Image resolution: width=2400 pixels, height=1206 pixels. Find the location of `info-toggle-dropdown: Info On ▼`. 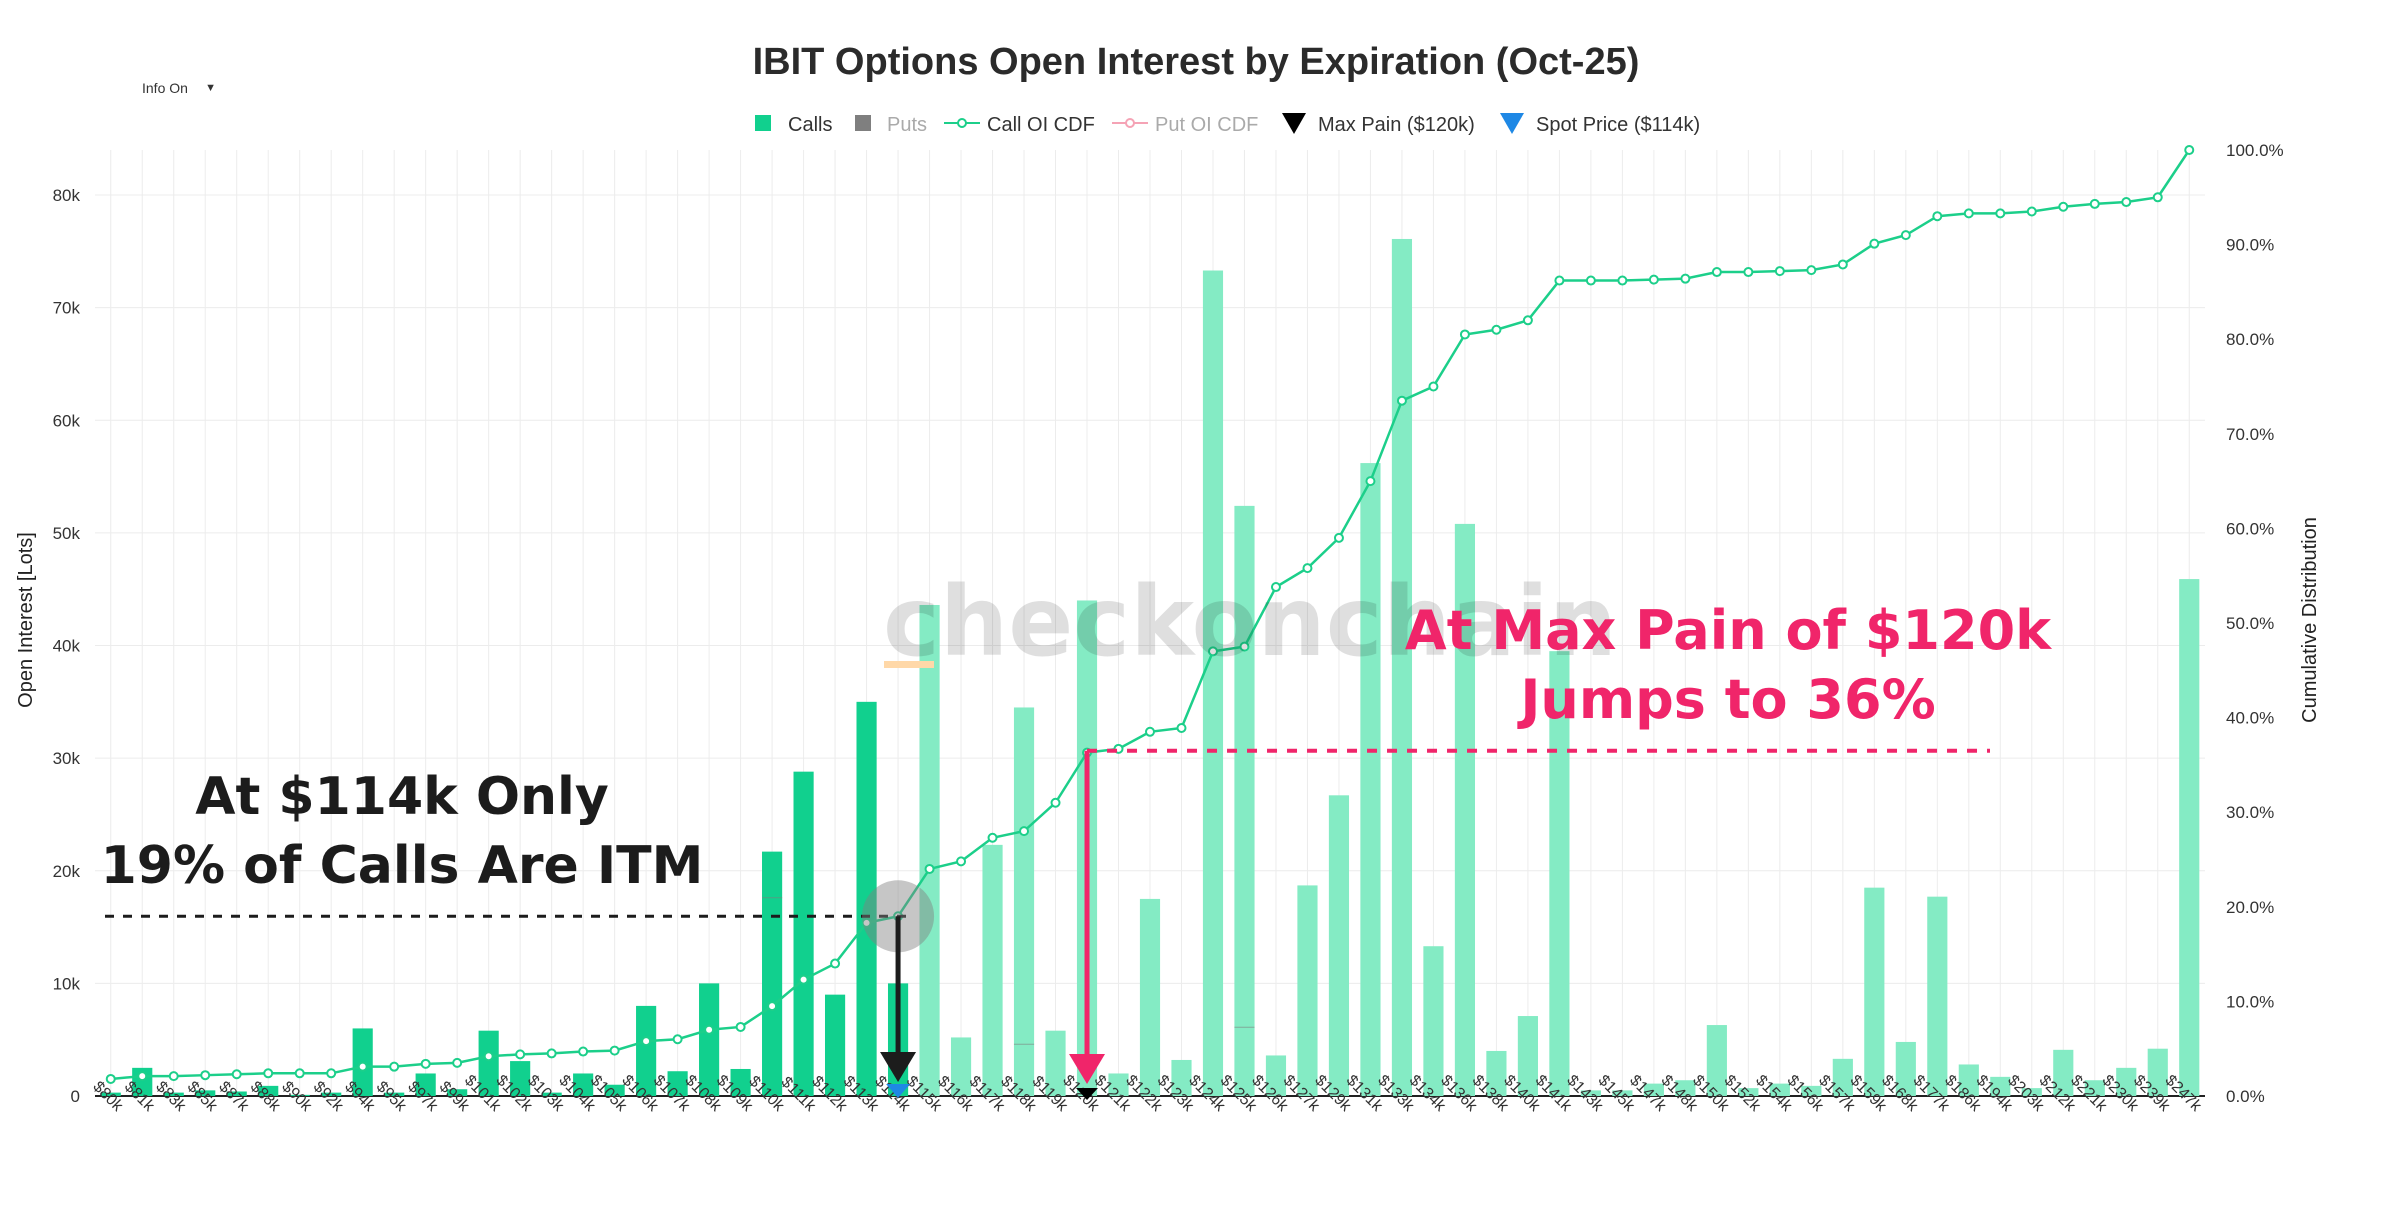

info-toggle-dropdown: Info On ▼ is located at coordinates (178, 88).